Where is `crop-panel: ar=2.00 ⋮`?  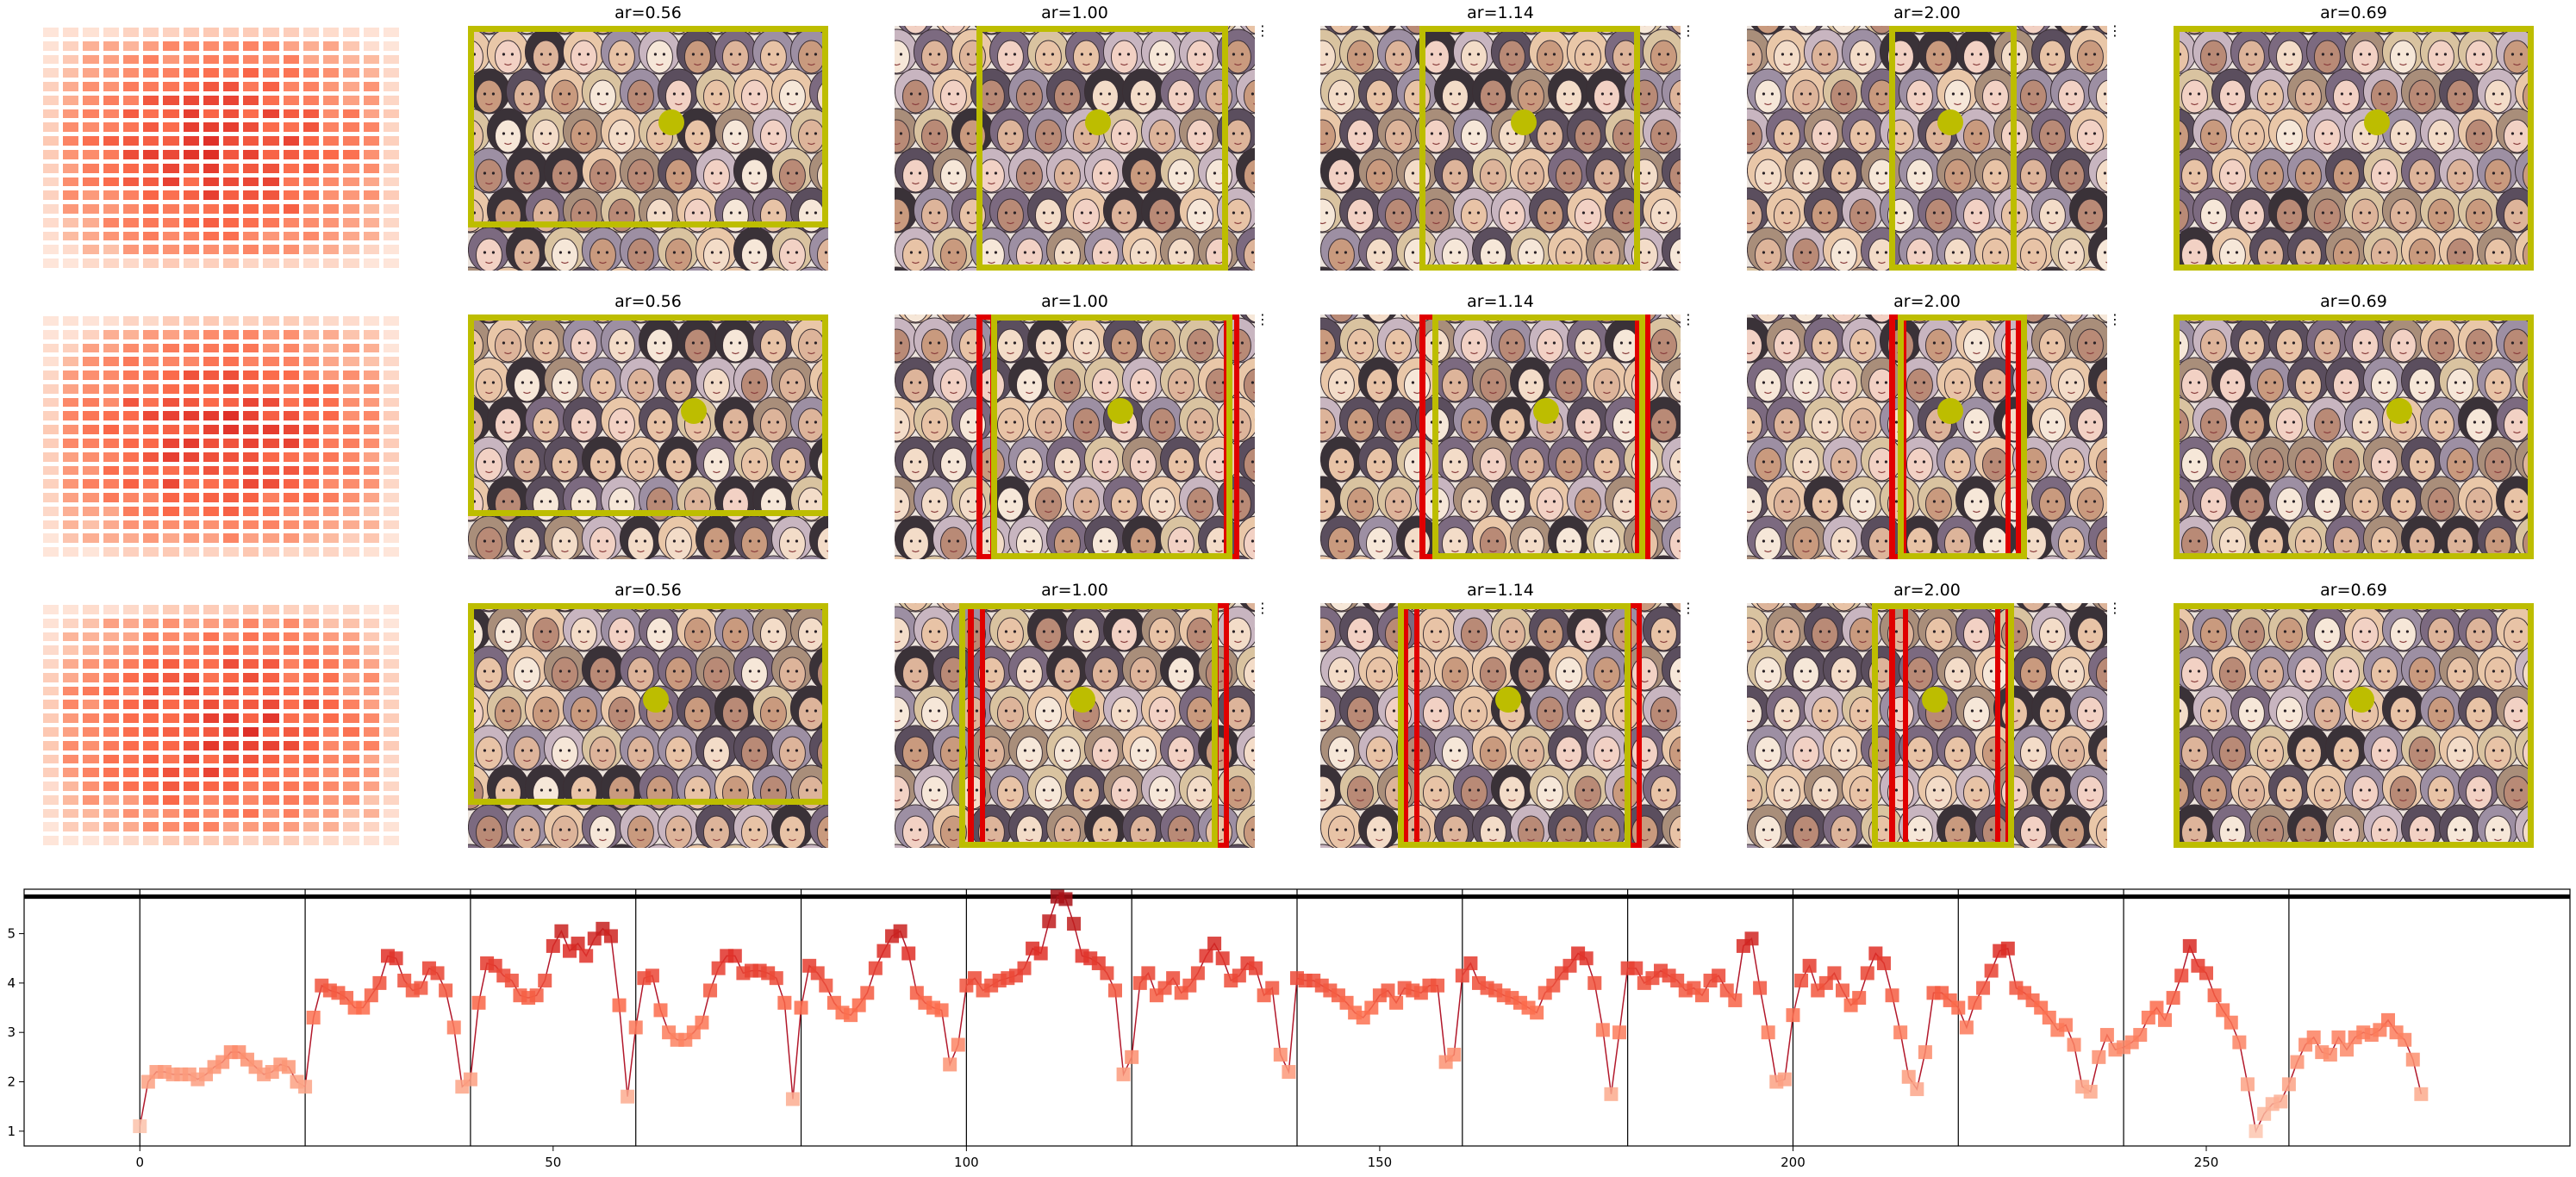
crop-panel: ar=2.00 ⋮ is located at coordinates (1934, 425).